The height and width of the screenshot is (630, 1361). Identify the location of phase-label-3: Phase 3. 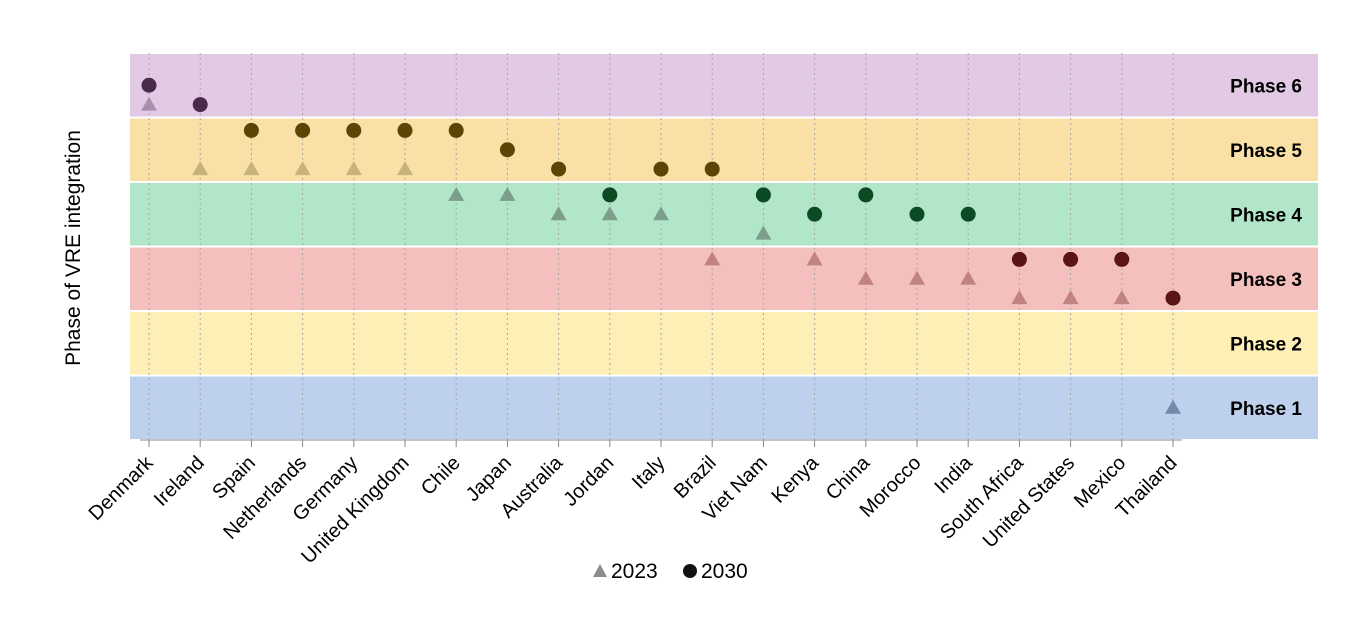
(1266, 280).